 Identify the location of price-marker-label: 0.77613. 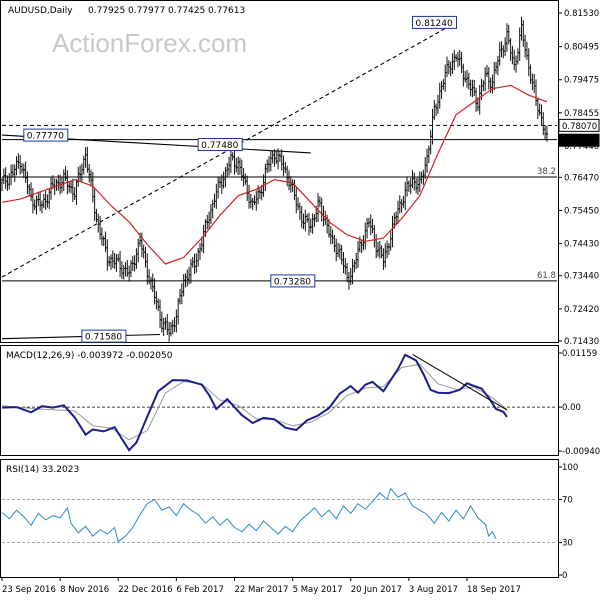
(579, 142).